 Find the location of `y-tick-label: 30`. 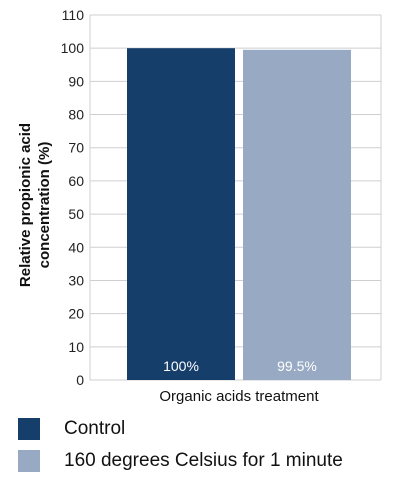

y-tick-label: 30 is located at coordinates (76, 280).